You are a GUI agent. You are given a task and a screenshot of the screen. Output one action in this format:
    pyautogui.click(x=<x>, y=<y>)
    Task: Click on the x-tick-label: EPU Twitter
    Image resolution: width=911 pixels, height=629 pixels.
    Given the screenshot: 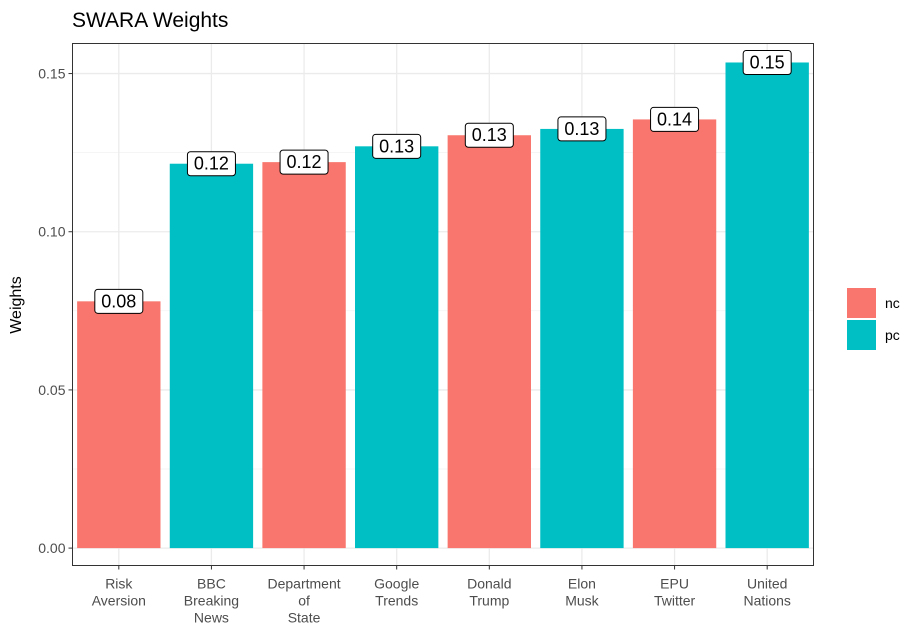 What is the action you would take?
    pyautogui.click(x=675, y=592)
    